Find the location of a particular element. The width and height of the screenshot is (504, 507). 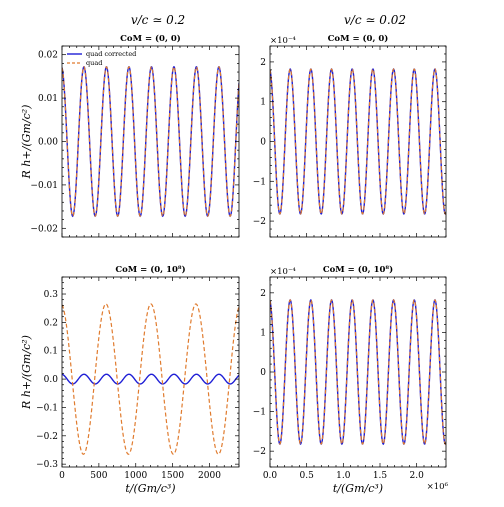

y-tick-label: −0.02 is located at coordinates (44, 229).